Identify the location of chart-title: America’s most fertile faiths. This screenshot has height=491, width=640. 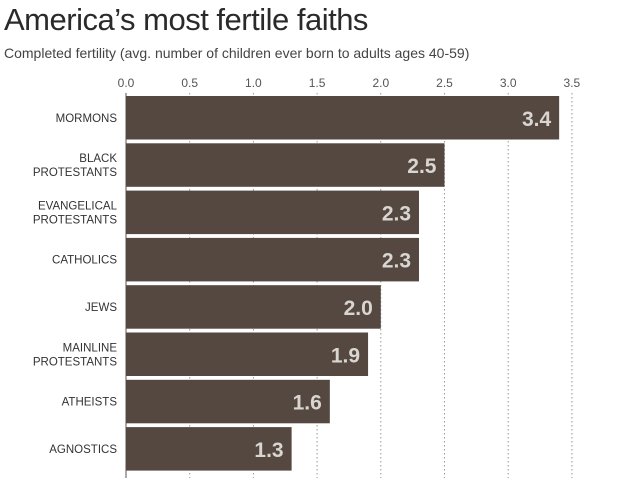
(186, 19).